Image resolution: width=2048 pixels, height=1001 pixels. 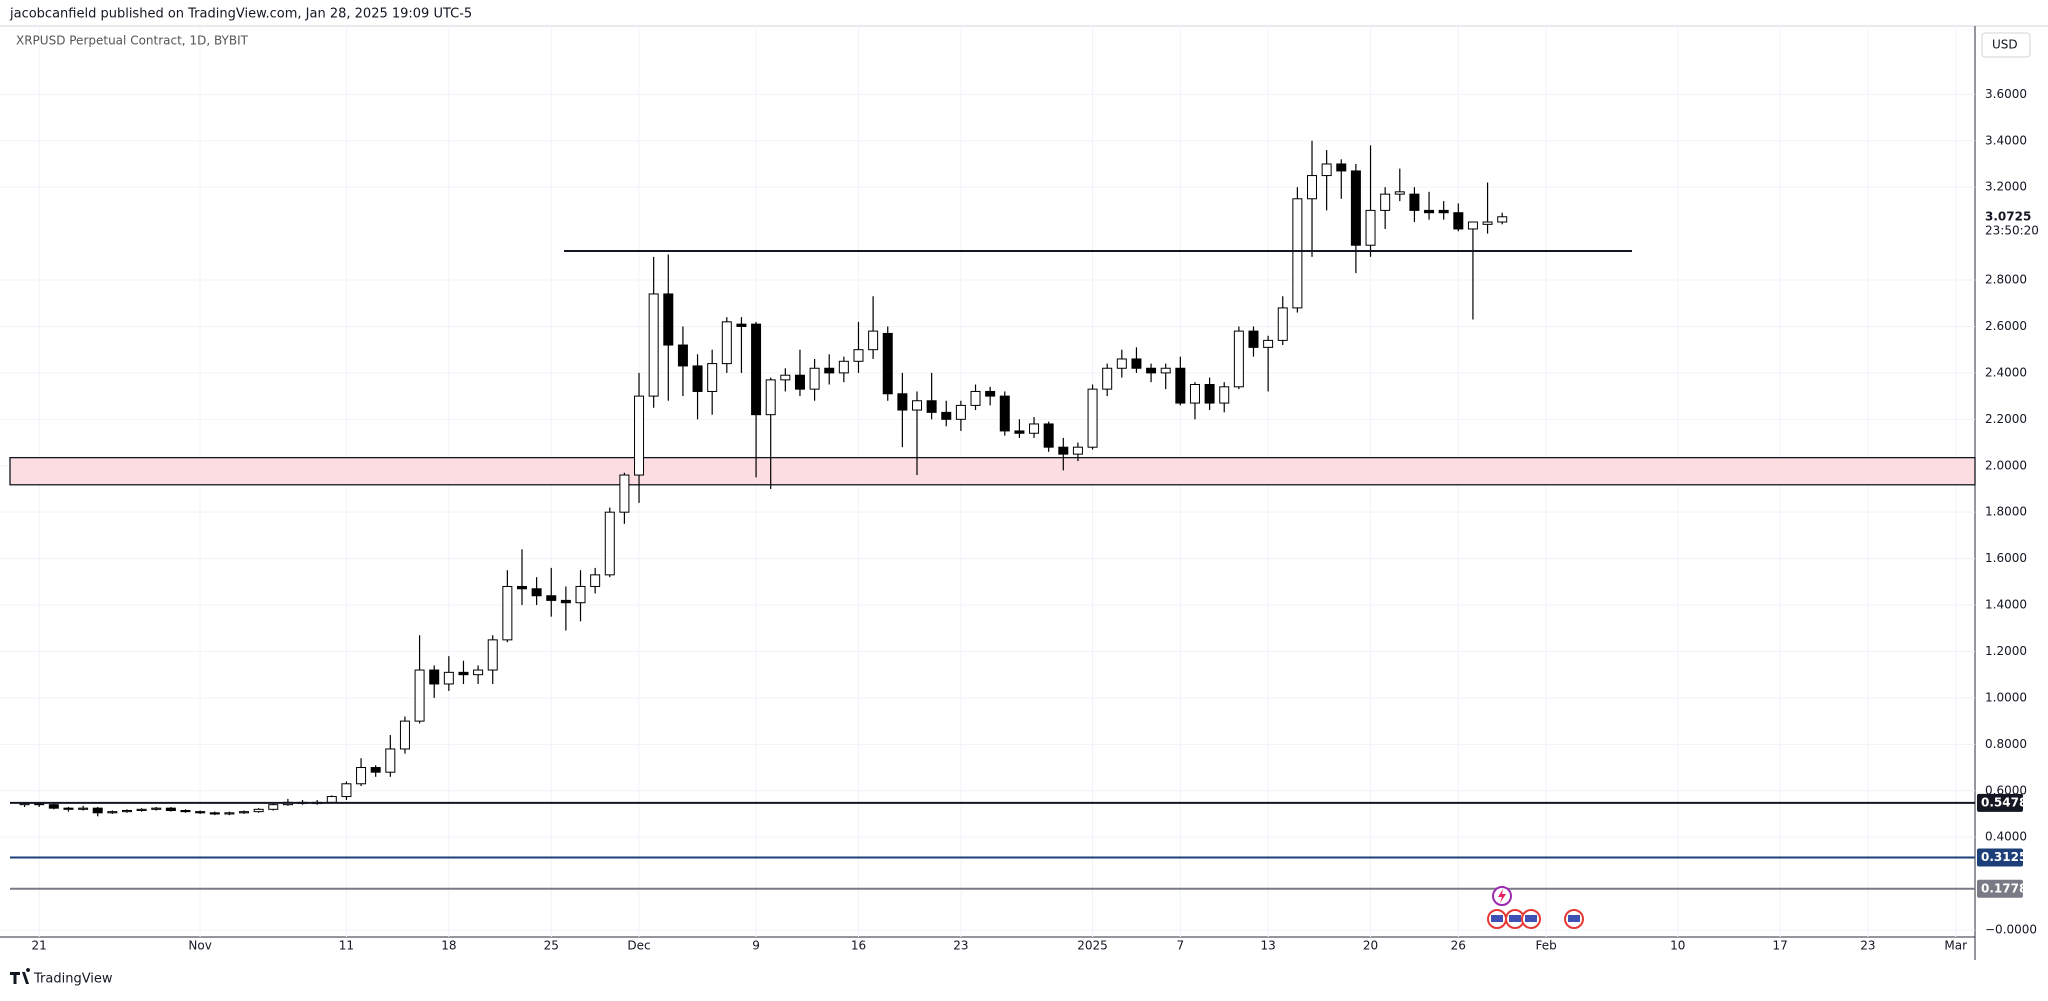 What do you see at coordinates (2006, 558) in the screenshot?
I see `y-tick-label: 1.6000` at bounding box center [2006, 558].